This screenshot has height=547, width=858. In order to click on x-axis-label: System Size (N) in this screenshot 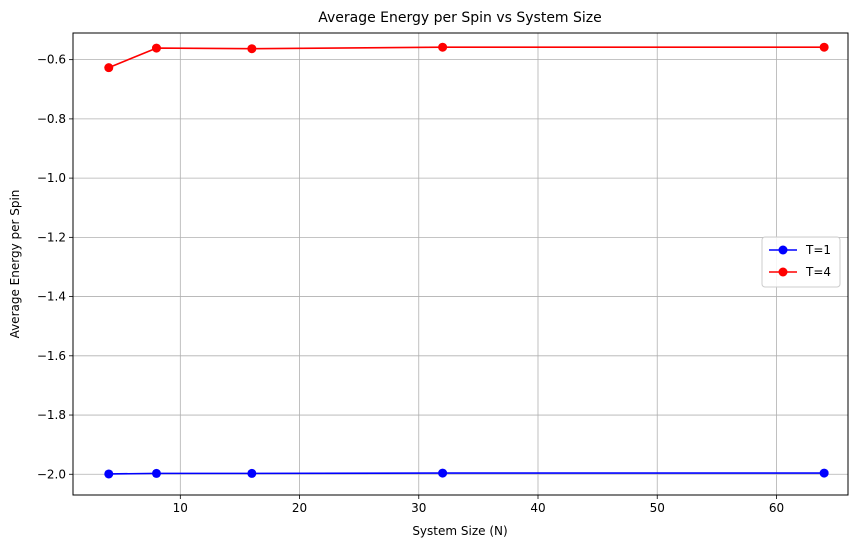, I will do `click(459, 531)`.